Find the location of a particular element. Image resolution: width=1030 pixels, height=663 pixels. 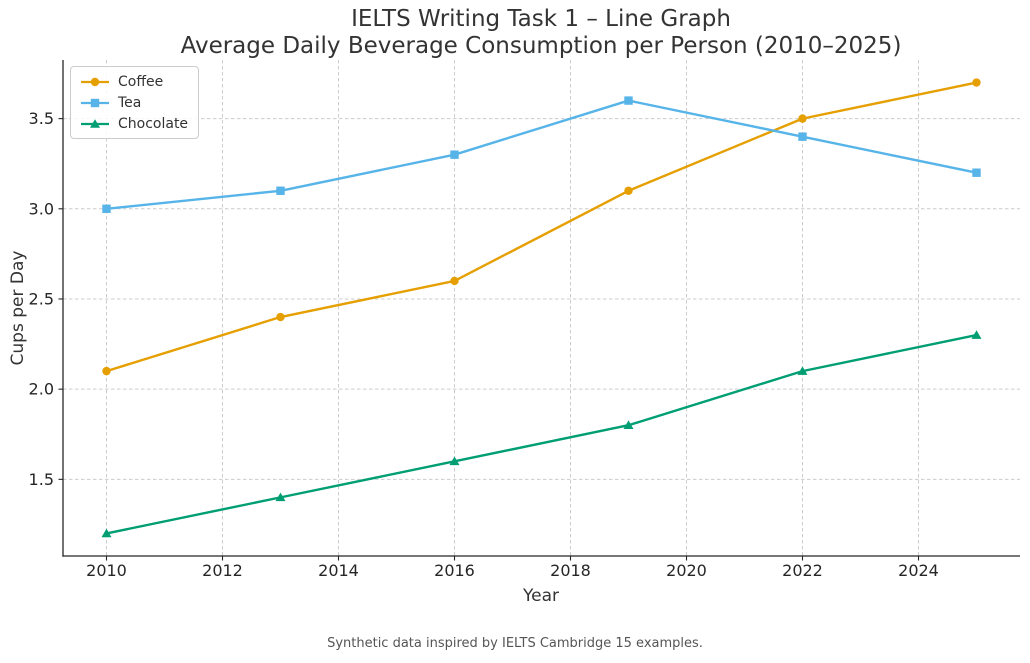

coffee-marker-2022 is located at coordinates (802, 118).